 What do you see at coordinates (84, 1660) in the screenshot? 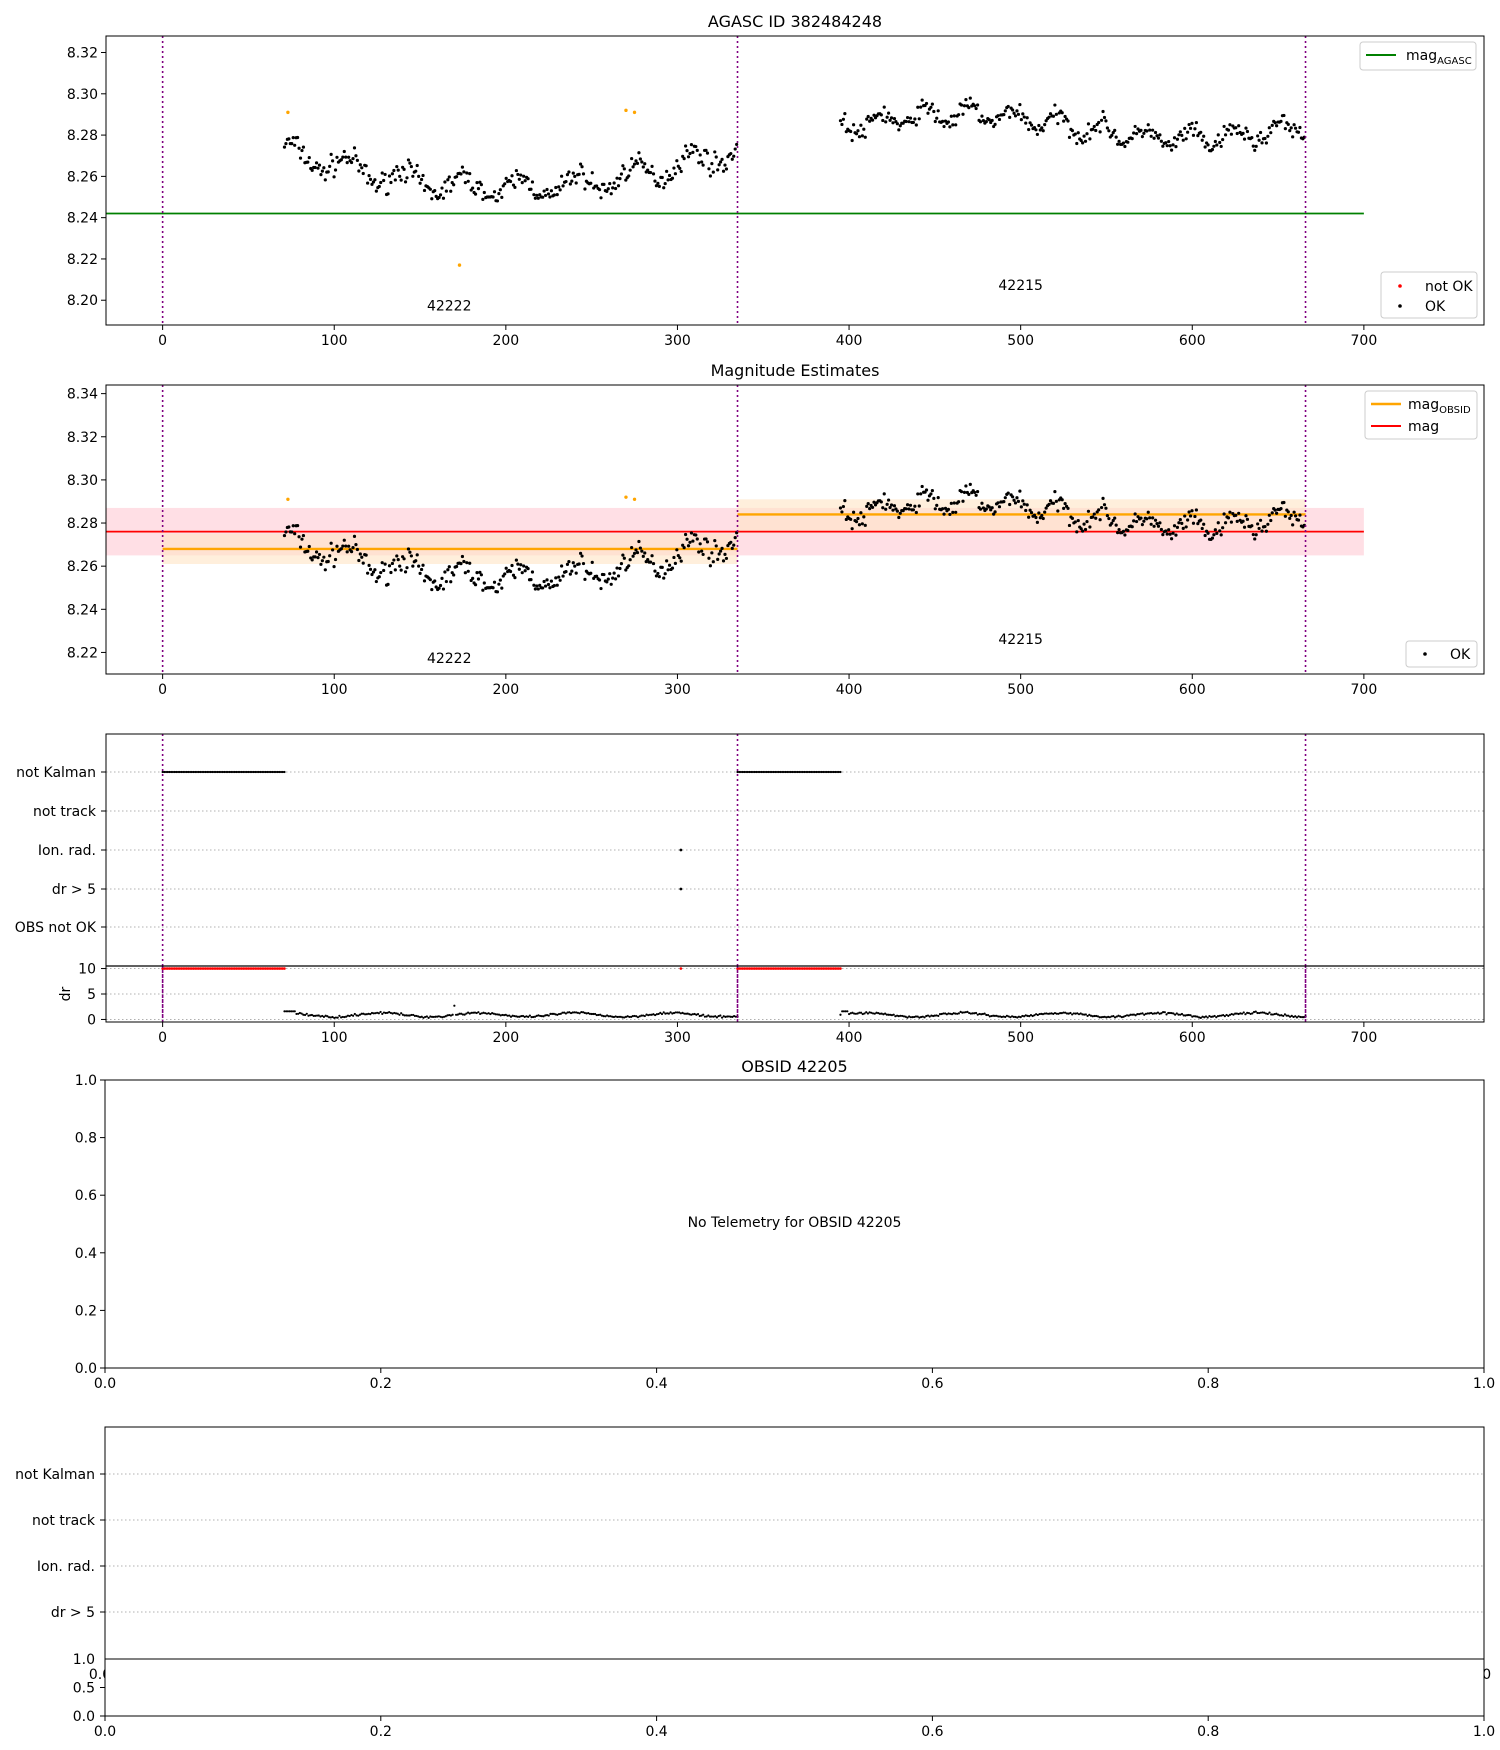
I see `sub-top-label: 1.0` at bounding box center [84, 1660].